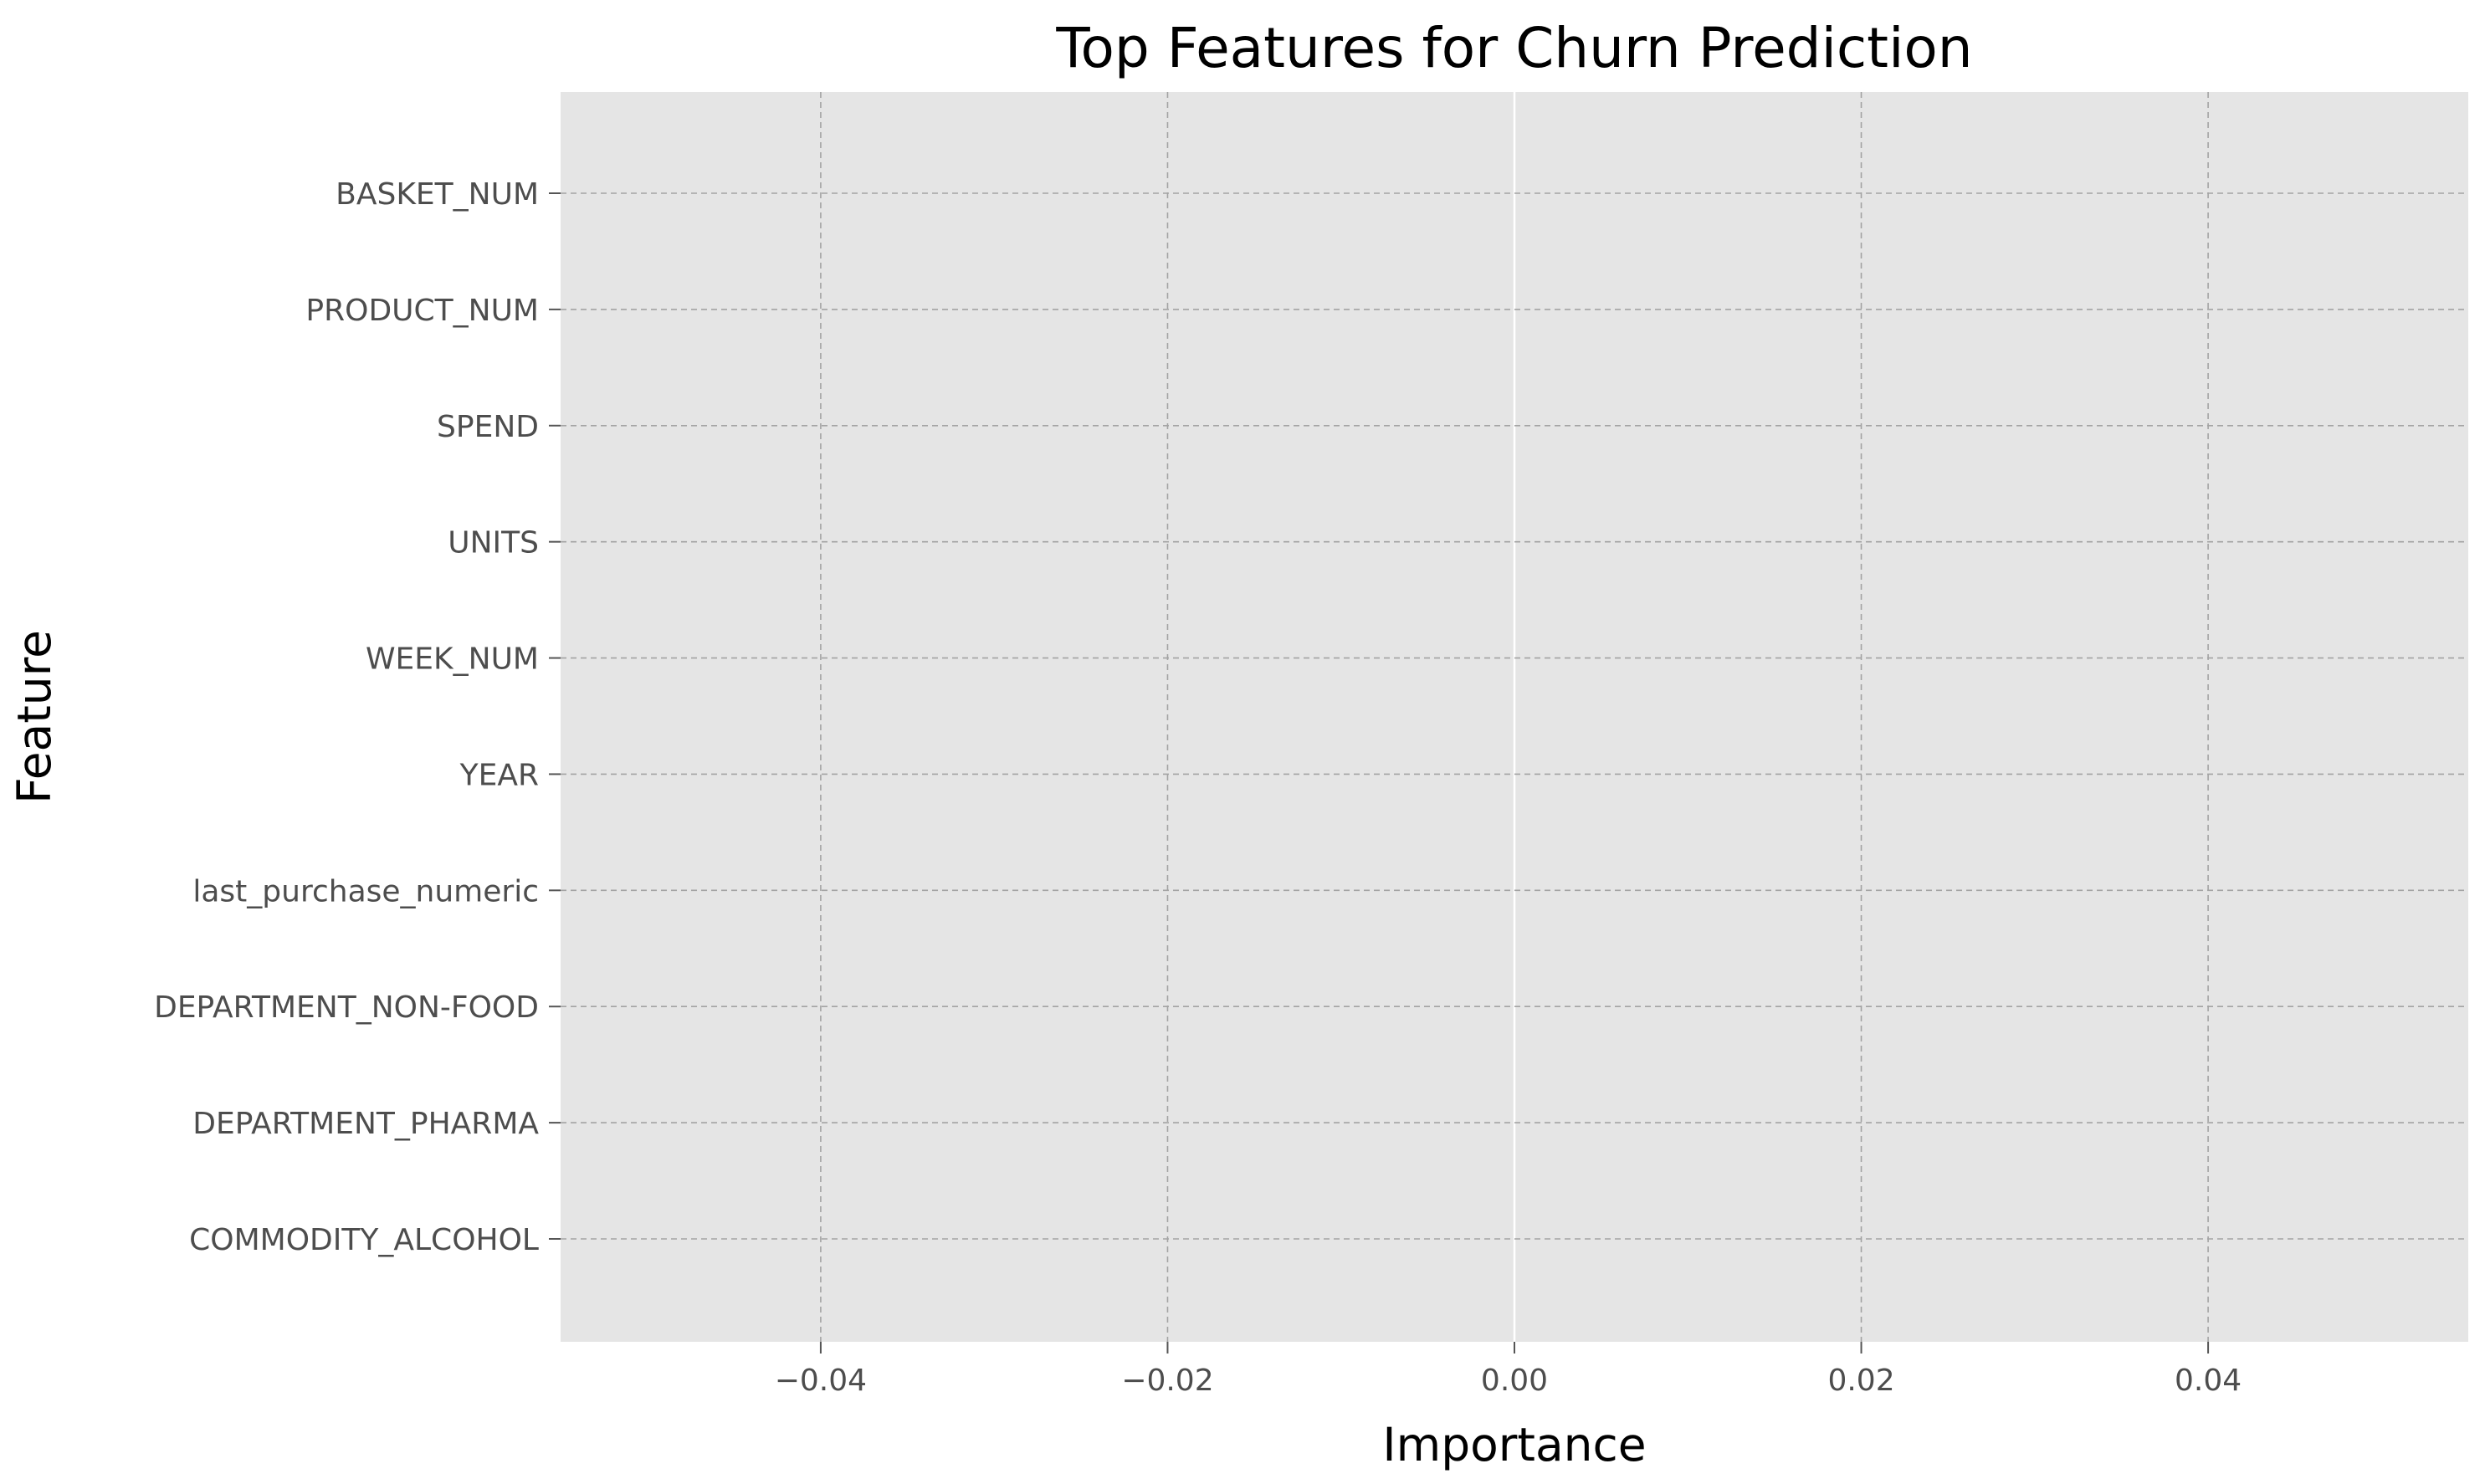 Image resolution: width=2485 pixels, height=1484 pixels. I want to click on y-tick-label: last_purchase_numeric, so click(366, 891).